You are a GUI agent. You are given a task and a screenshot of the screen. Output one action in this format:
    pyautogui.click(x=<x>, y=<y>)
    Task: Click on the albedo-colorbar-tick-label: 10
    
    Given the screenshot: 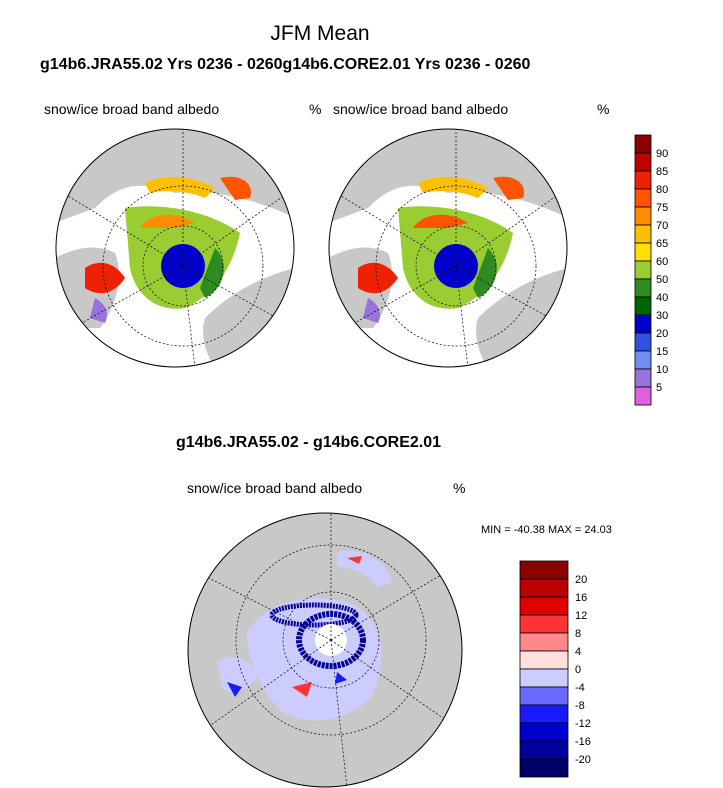 What is the action you would take?
    pyautogui.click(x=662, y=370)
    